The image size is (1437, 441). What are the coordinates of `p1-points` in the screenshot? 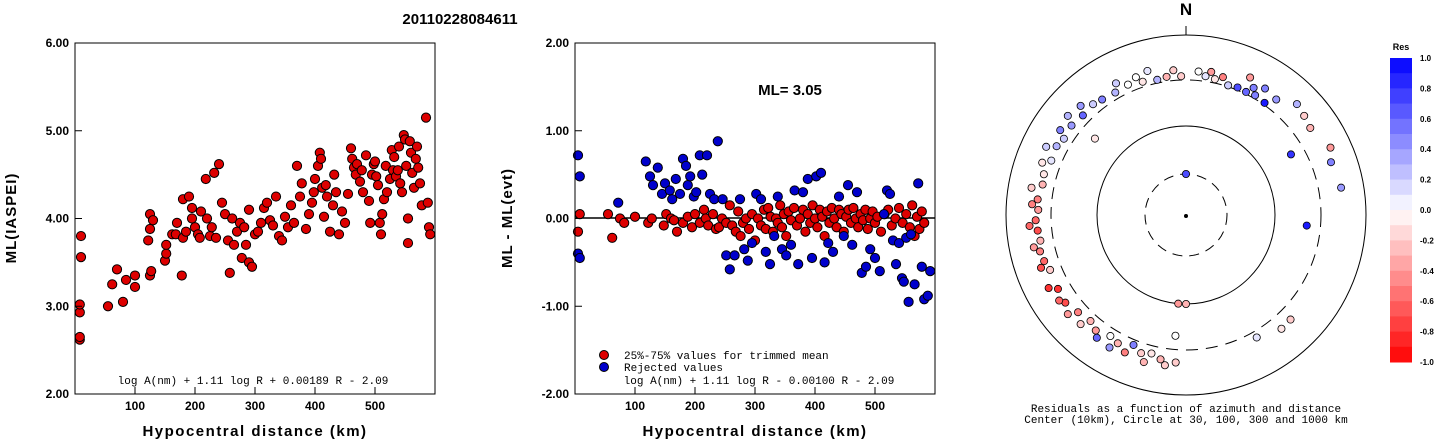 It's located at (255, 228).